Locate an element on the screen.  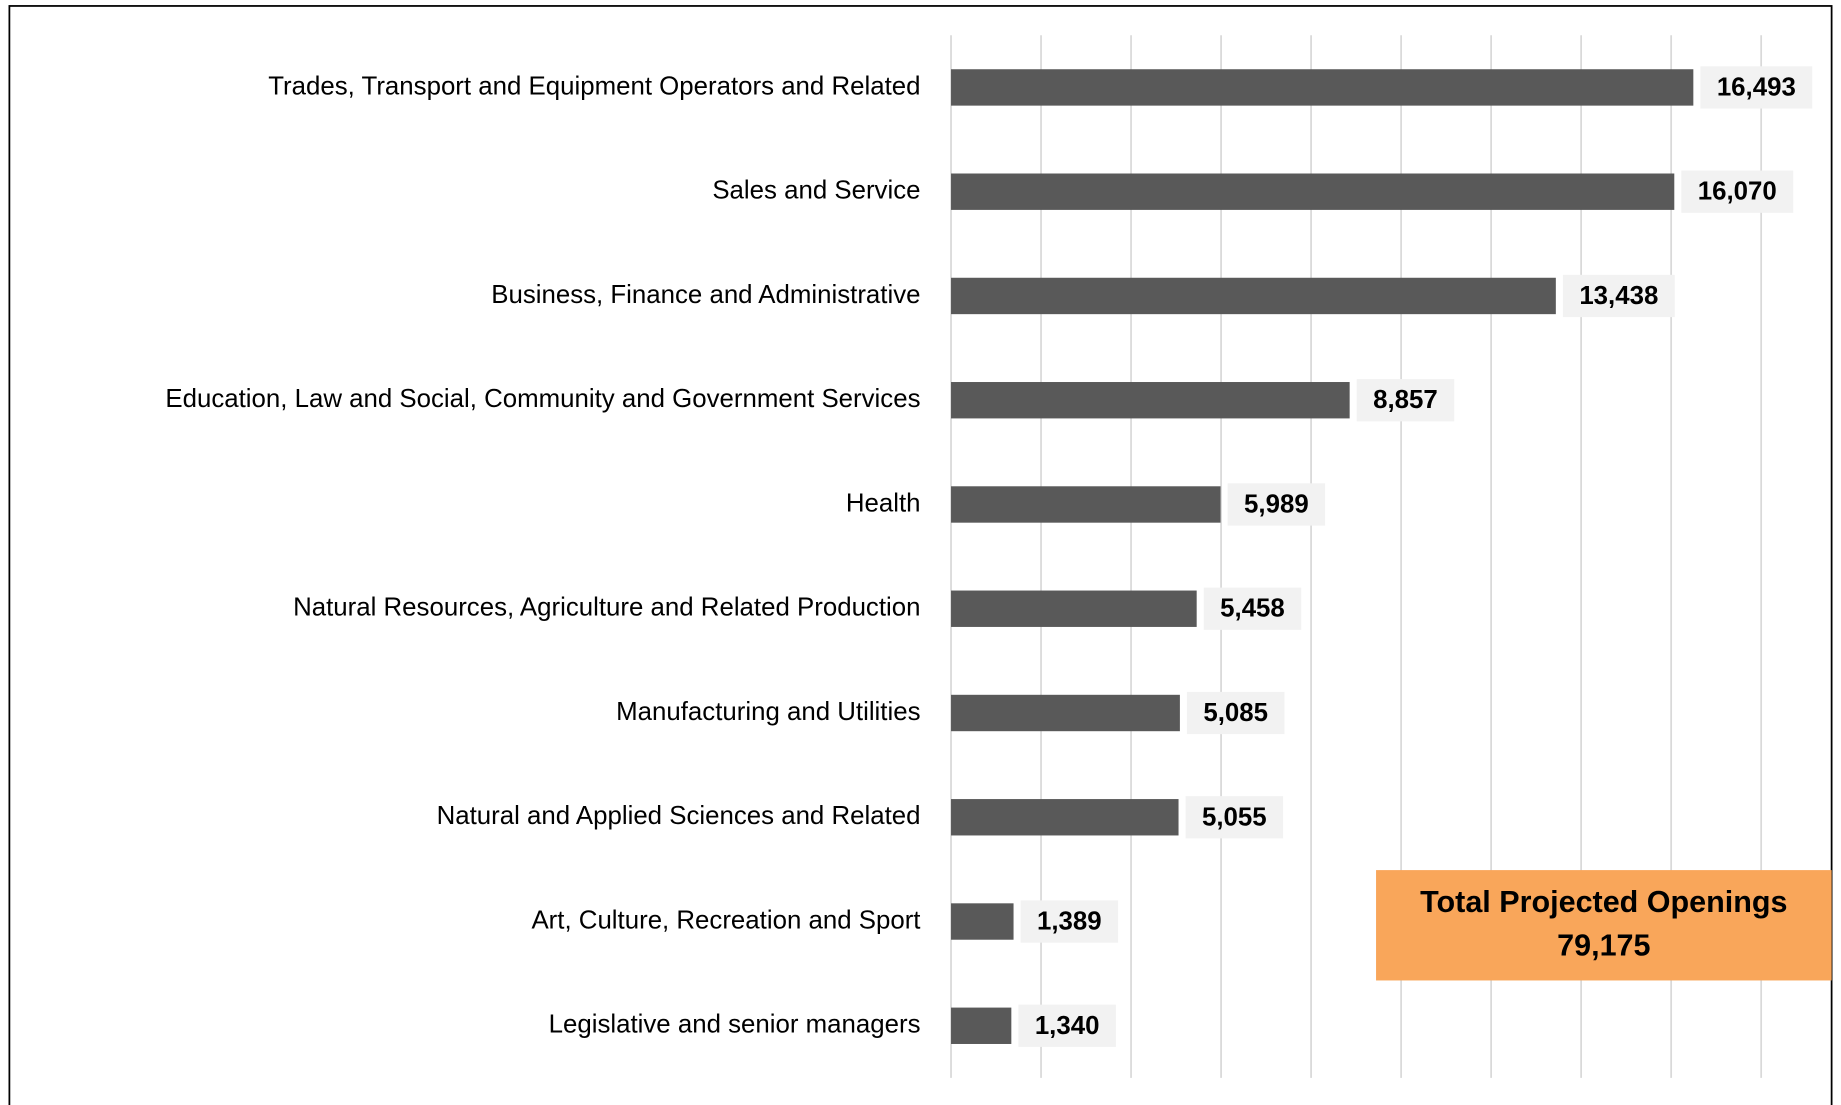
y-tick-label: Business, Finance and Administrative is located at coordinates (705, 295).